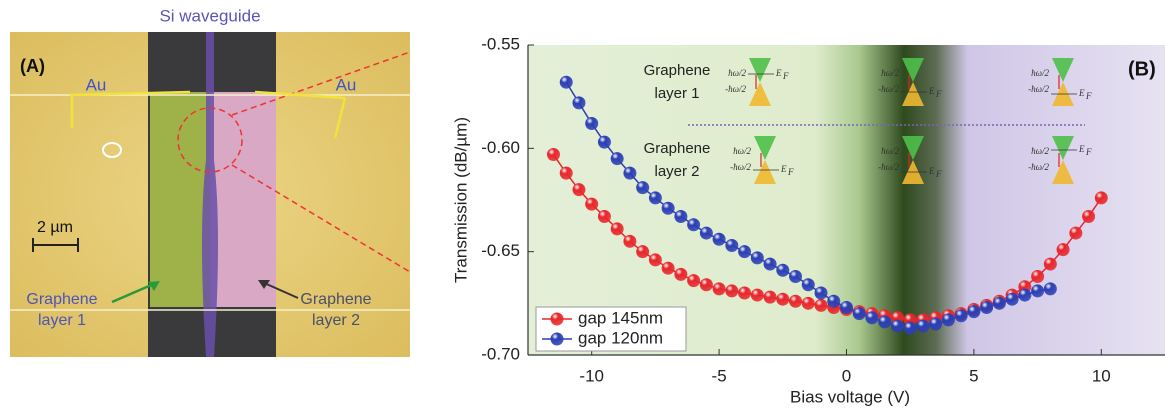 The width and height of the screenshot is (1165, 409). I want to click on x-tick-label: 5, so click(973, 375).